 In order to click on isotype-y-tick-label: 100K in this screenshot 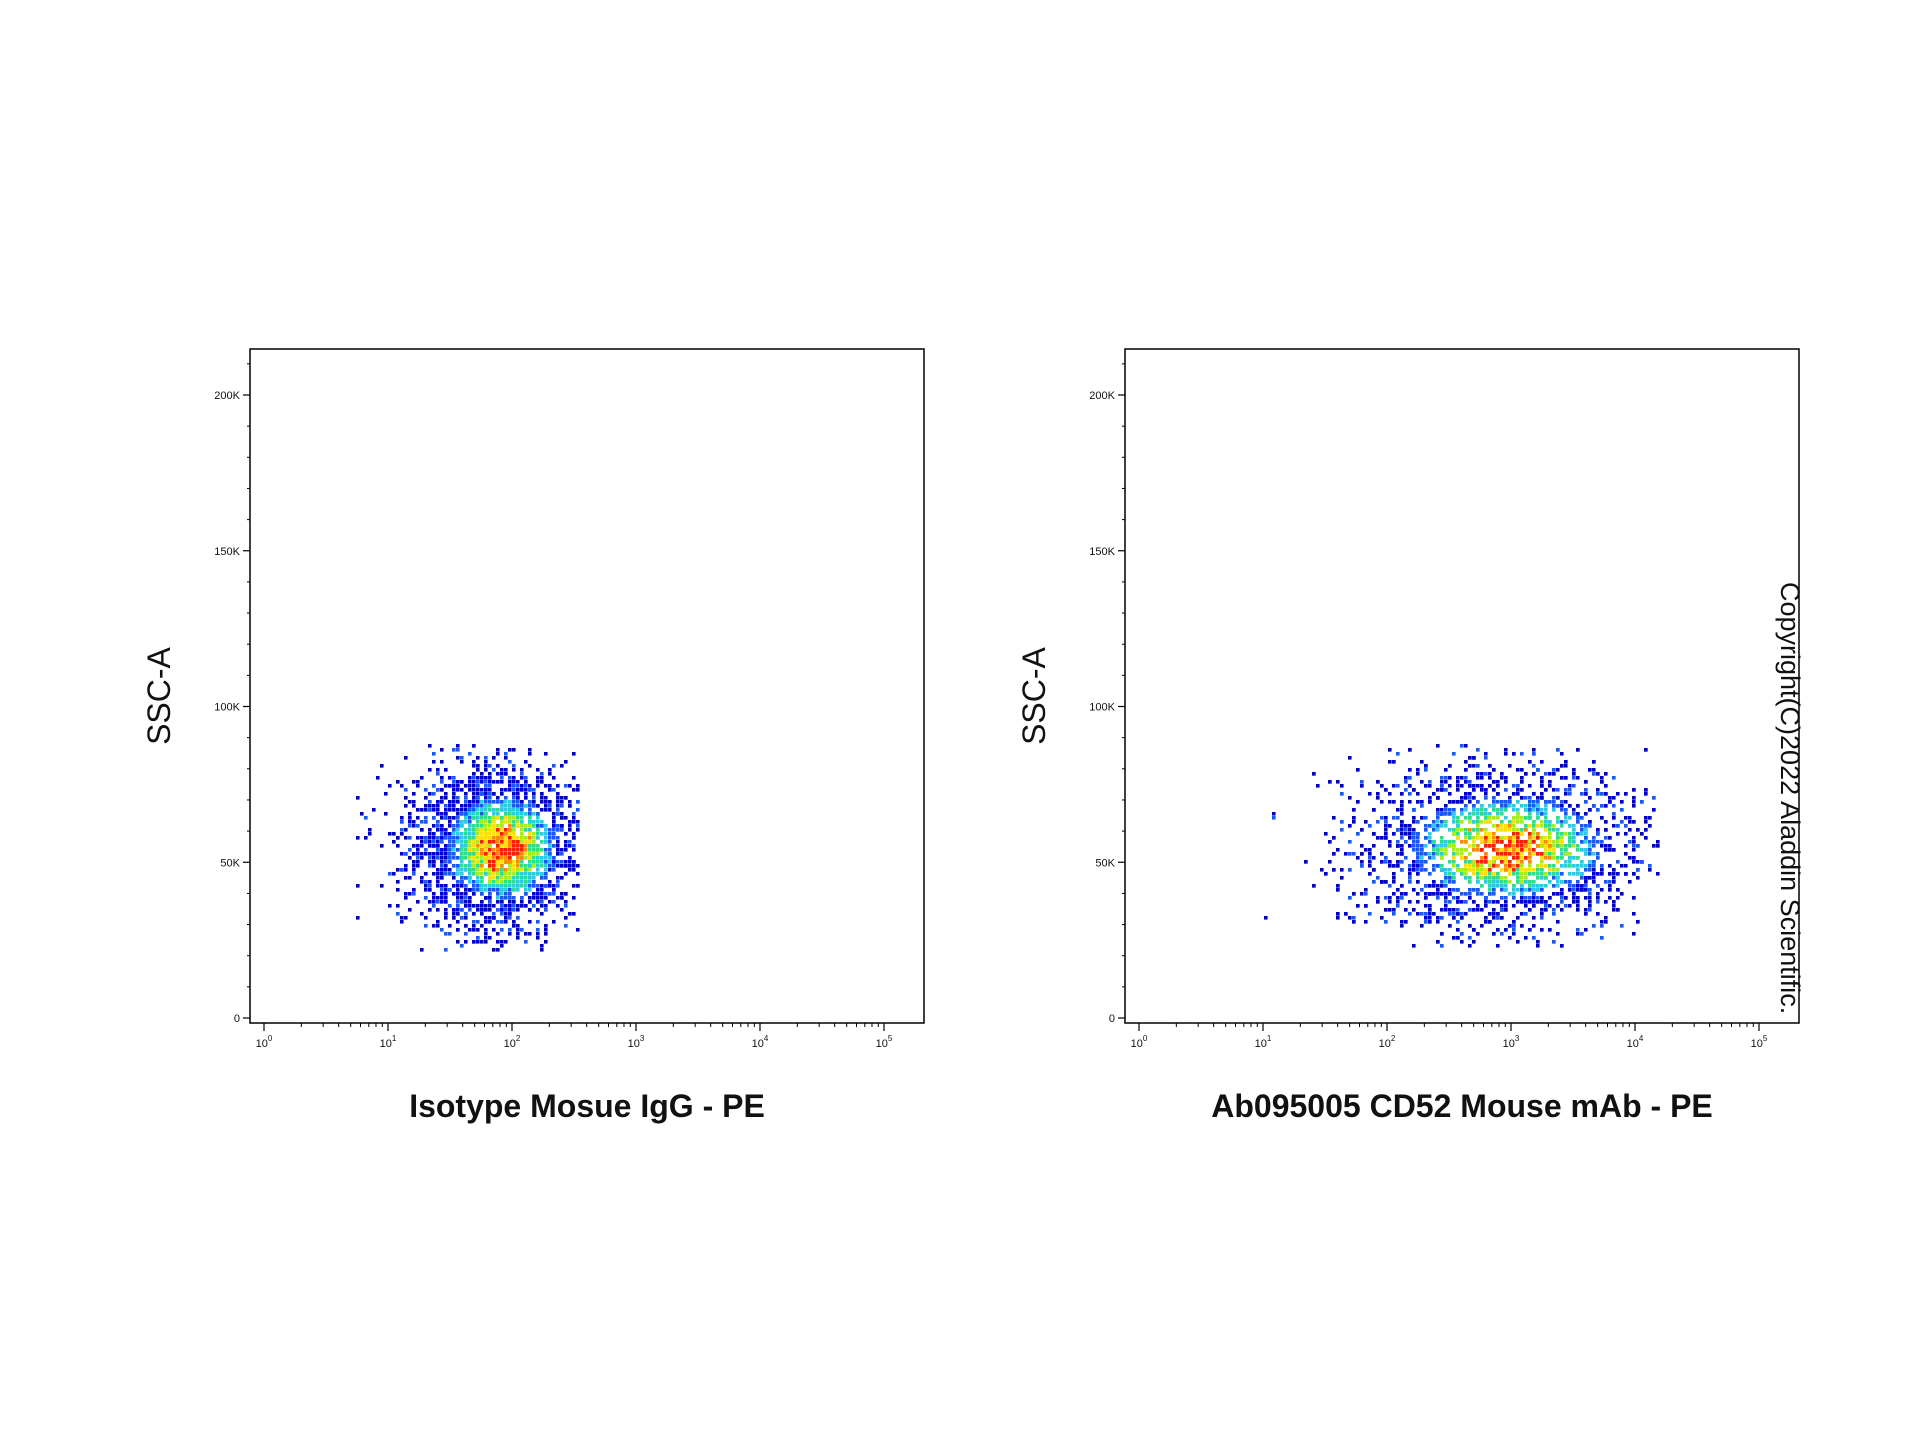, I will do `click(227, 708)`.